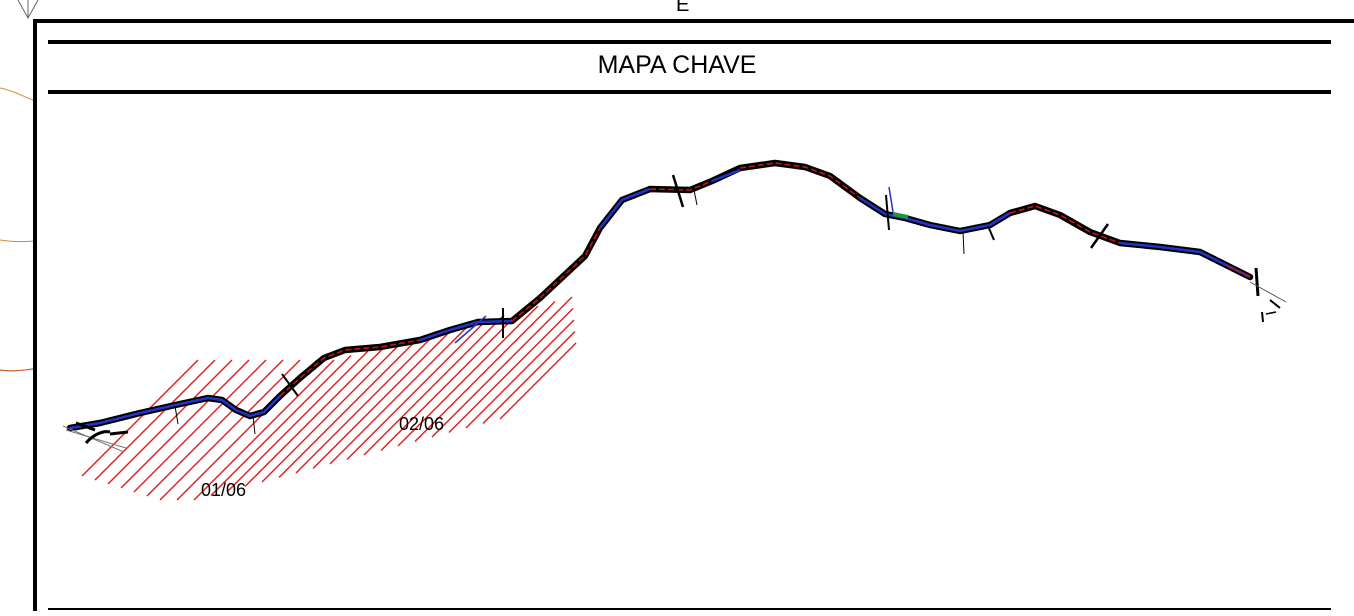 This screenshot has height=616, width=1354. Describe the element at coordinates (900, 215) in the screenshot. I see `route-green-segment` at that location.